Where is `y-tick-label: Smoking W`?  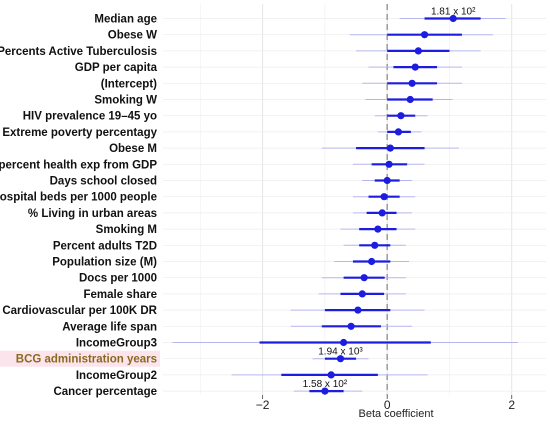 y-tick-label: Smoking W is located at coordinates (125, 101).